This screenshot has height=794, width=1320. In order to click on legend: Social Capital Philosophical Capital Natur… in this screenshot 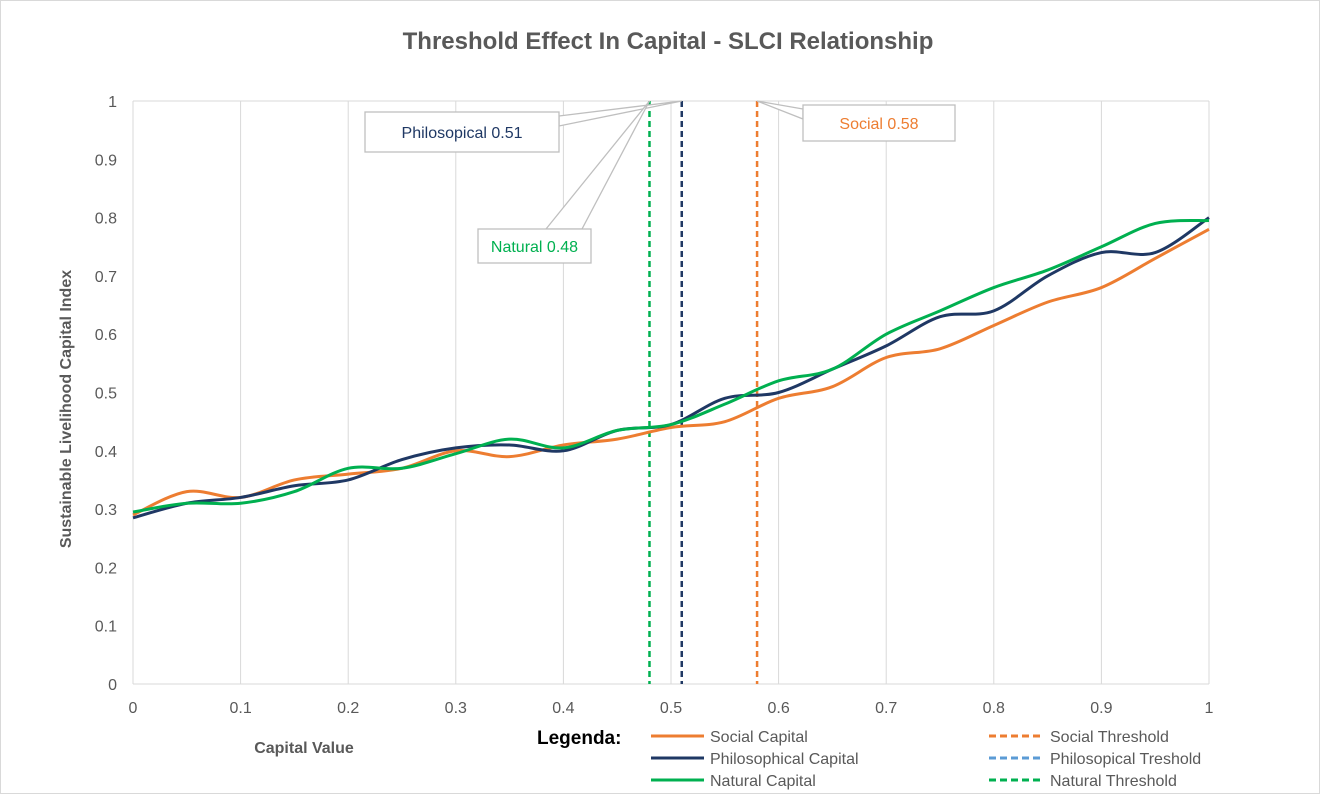, I will do `click(926, 759)`.